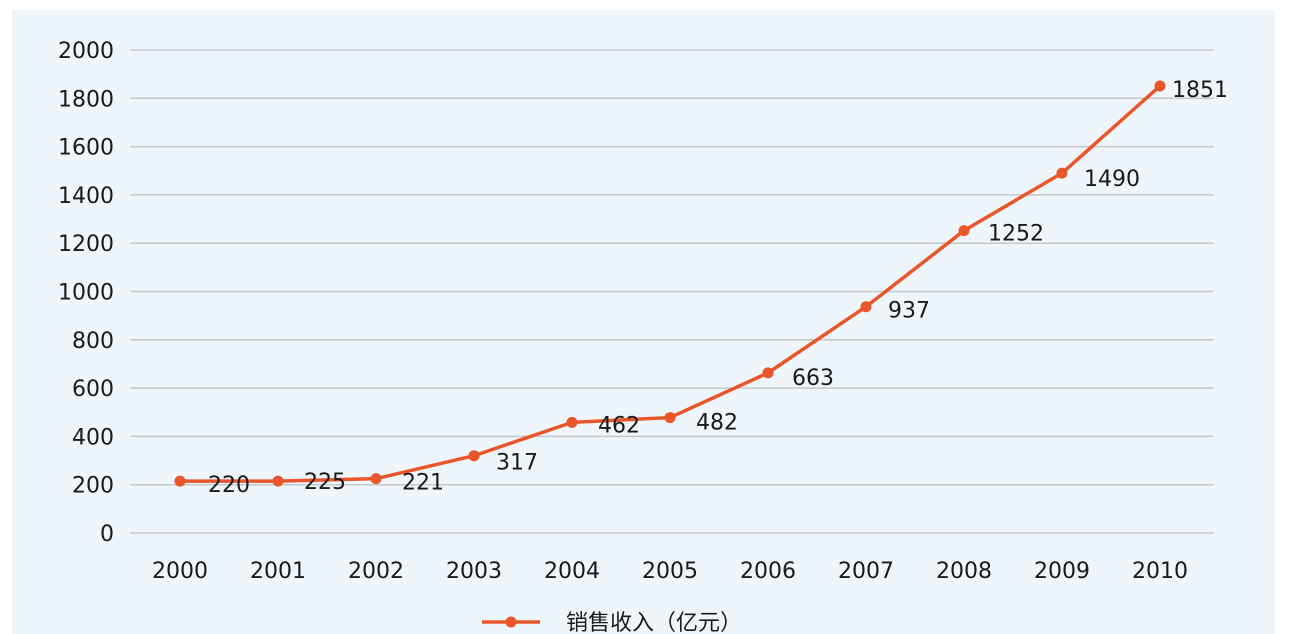  What do you see at coordinates (768, 571) in the screenshot?
I see `x-tick-label: 2006` at bounding box center [768, 571].